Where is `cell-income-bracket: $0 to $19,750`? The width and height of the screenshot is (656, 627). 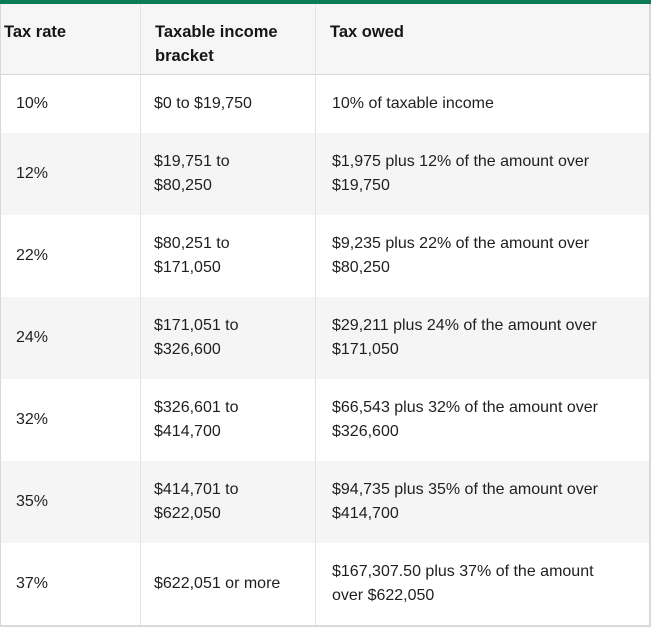 cell-income-bracket: $0 to $19,750 is located at coordinates (228, 103).